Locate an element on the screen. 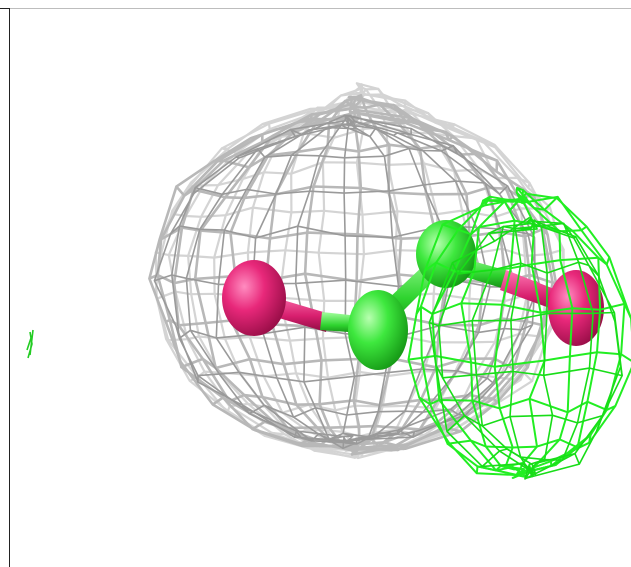 The image size is (631, 567). stray-mesh-fragment is located at coordinates (30, 344).